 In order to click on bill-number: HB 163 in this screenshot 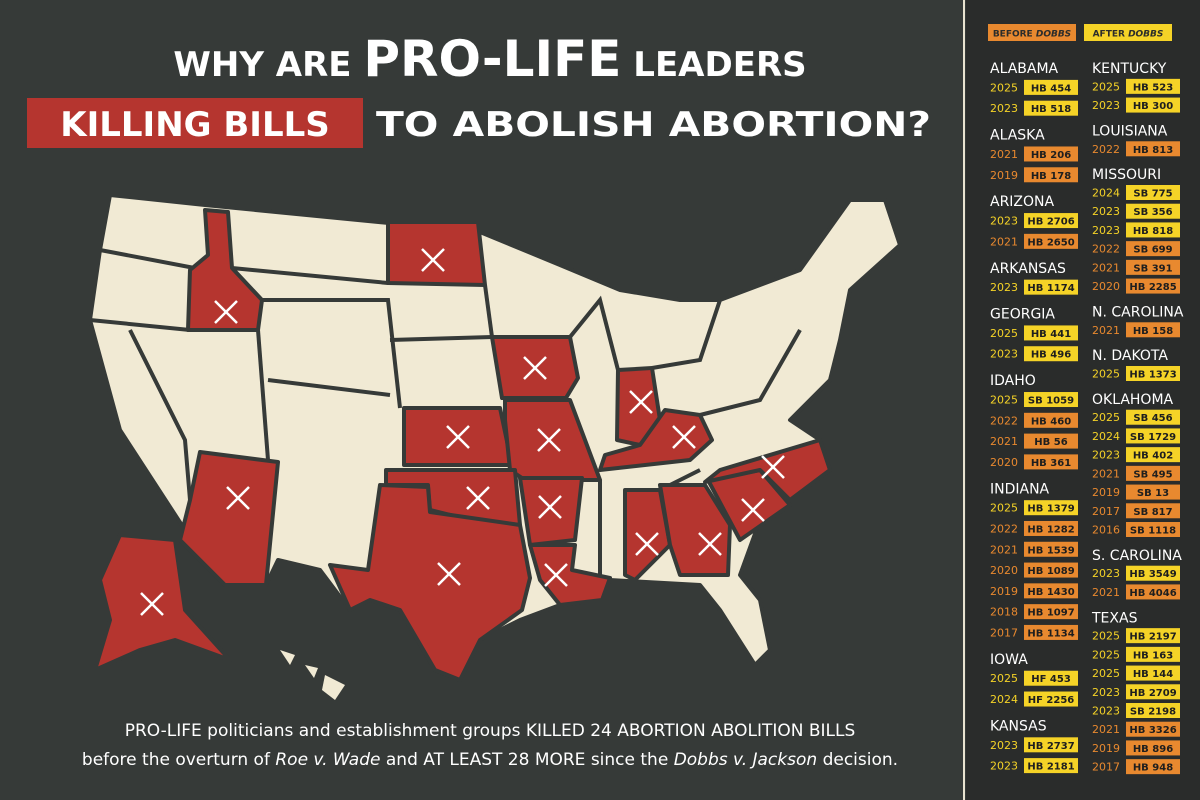, I will do `click(1153, 655)`.